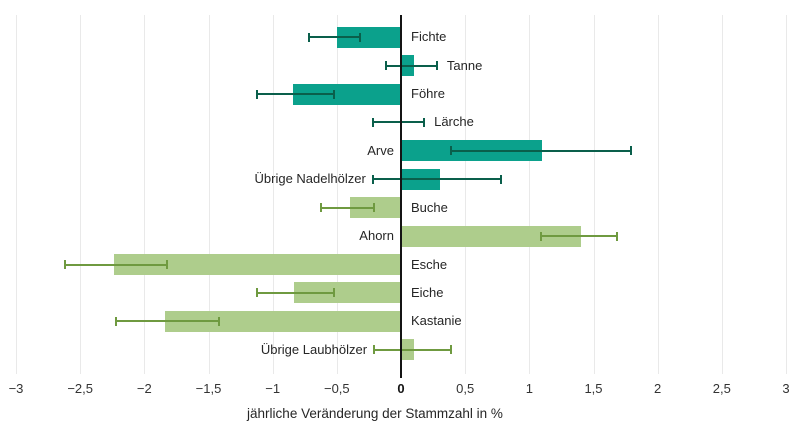 The height and width of the screenshot is (436, 800). I want to click on bar-Kastanie, so click(282, 321).